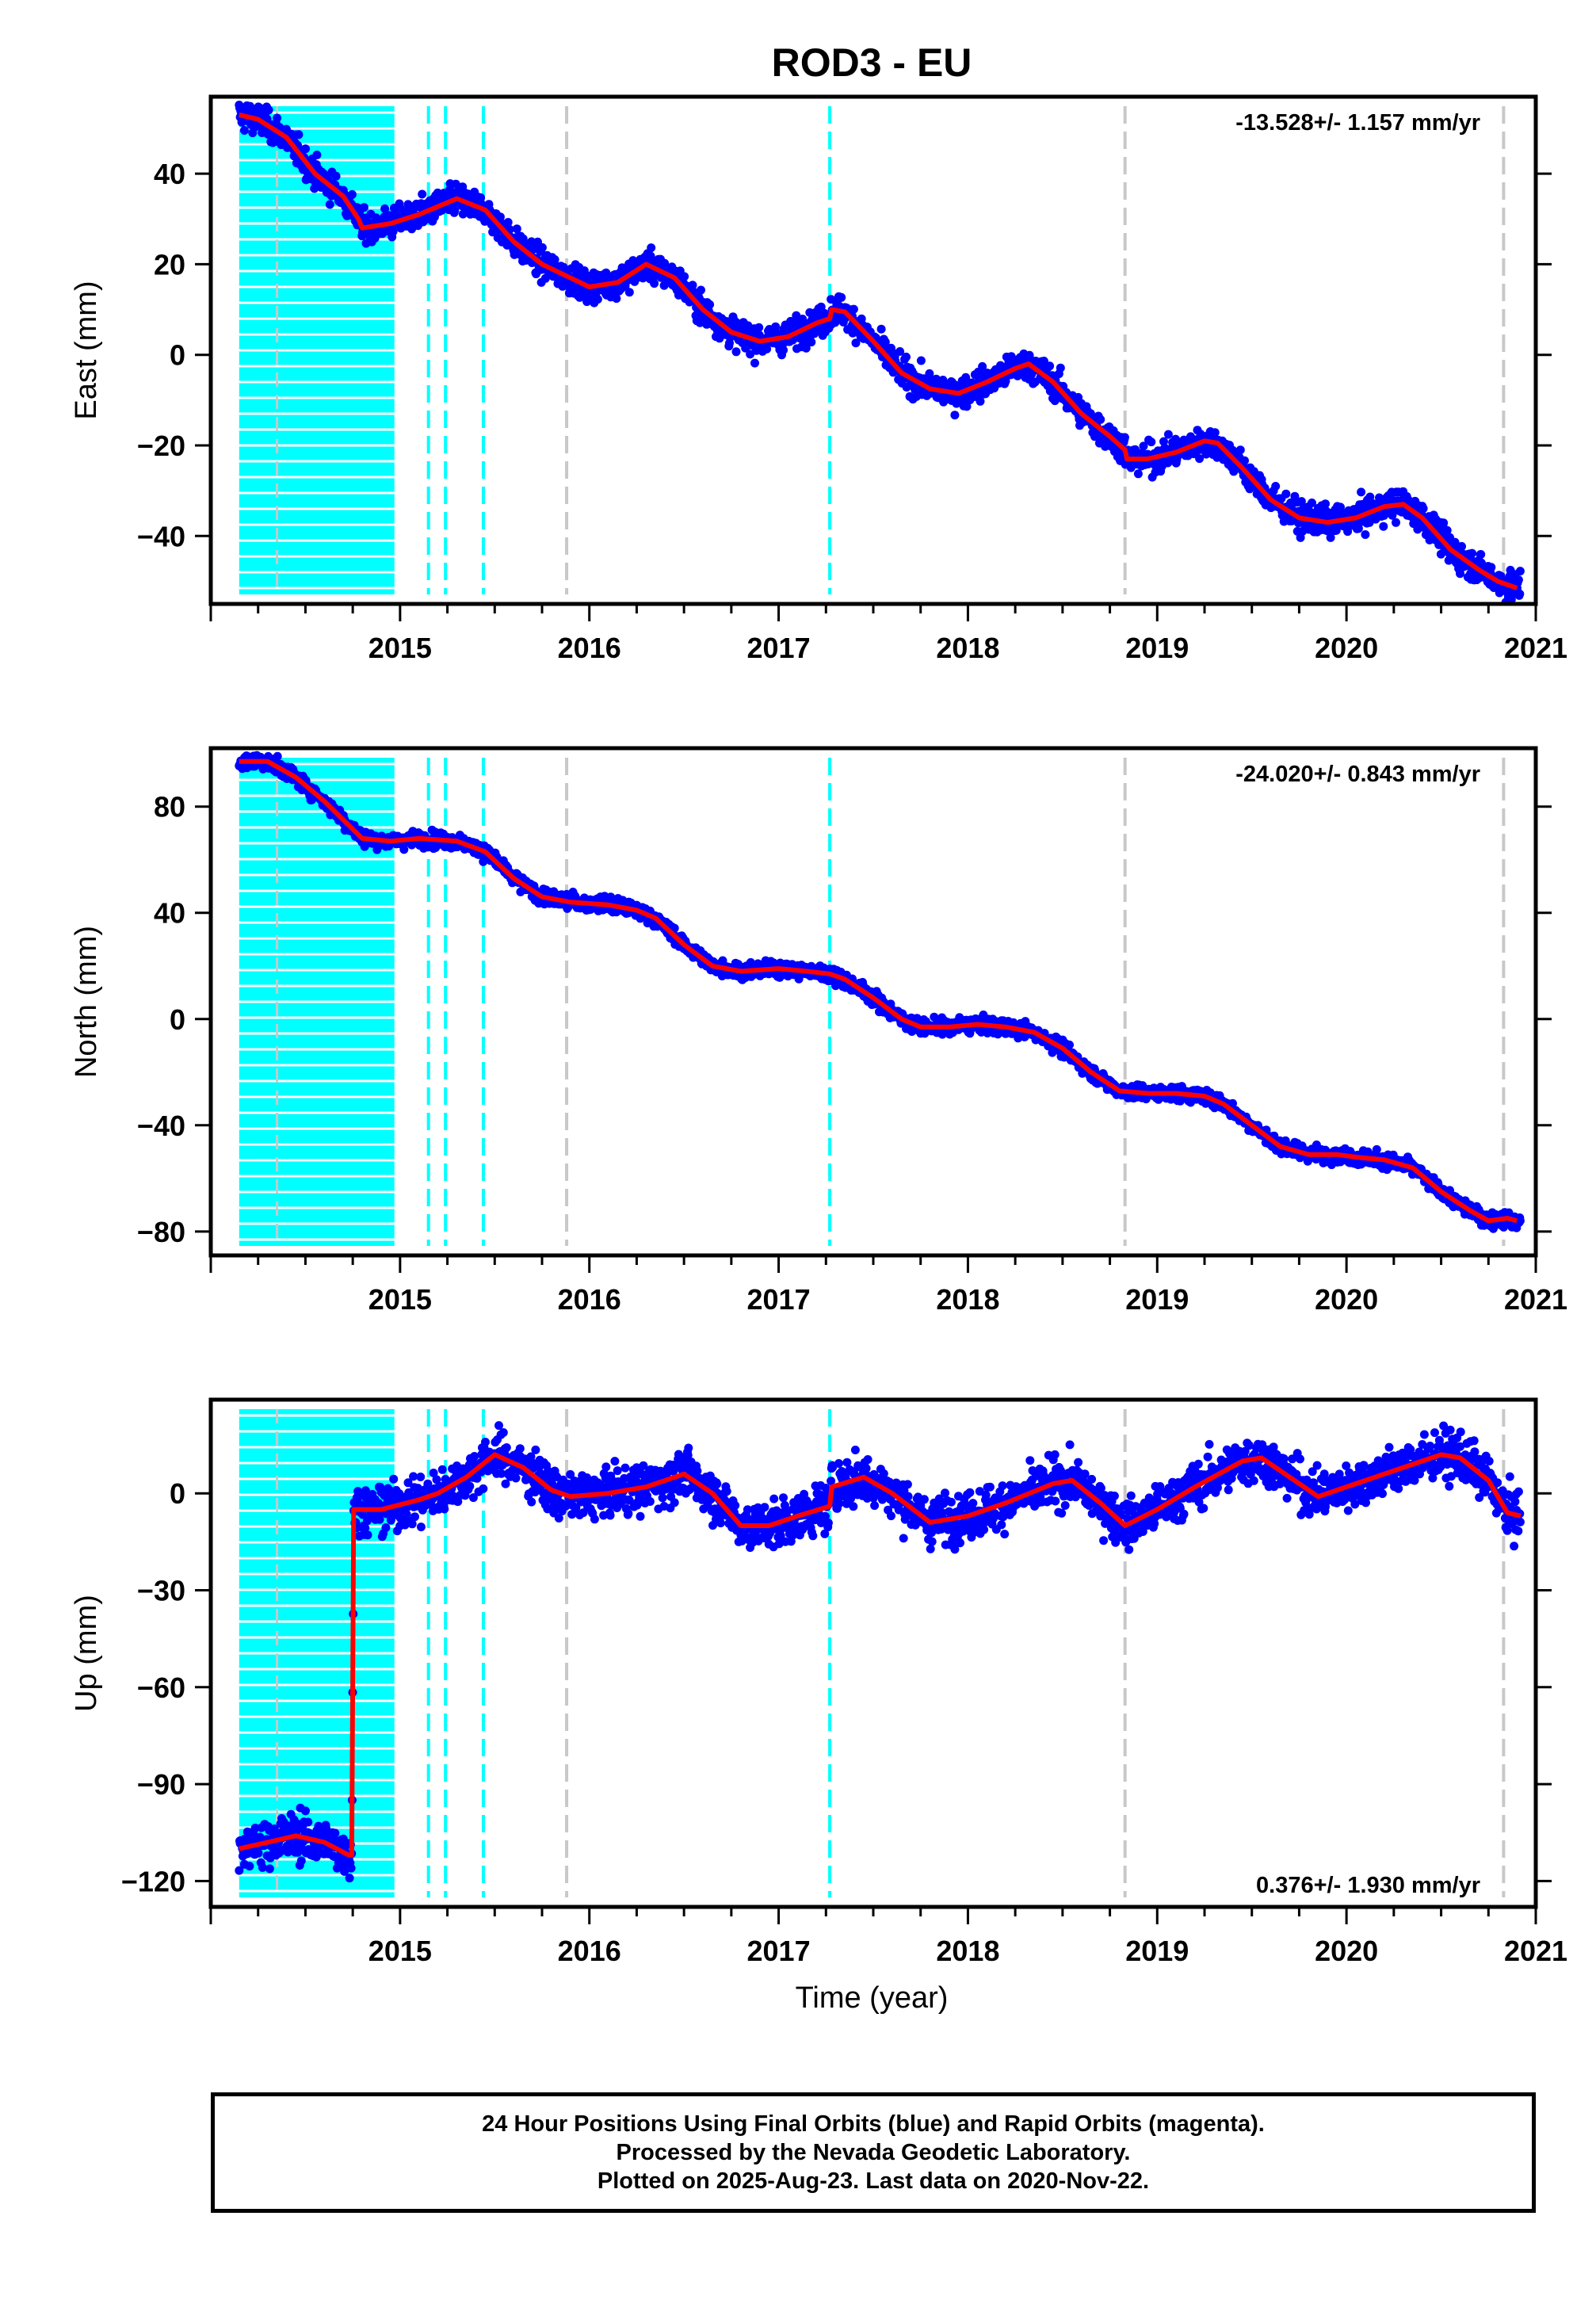 The width and height of the screenshot is (1596, 2300). What do you see at coordinates (1157, 648) in the screenshot?
I see `x-tick-label: 2019` at bounding box center [1157, 648].